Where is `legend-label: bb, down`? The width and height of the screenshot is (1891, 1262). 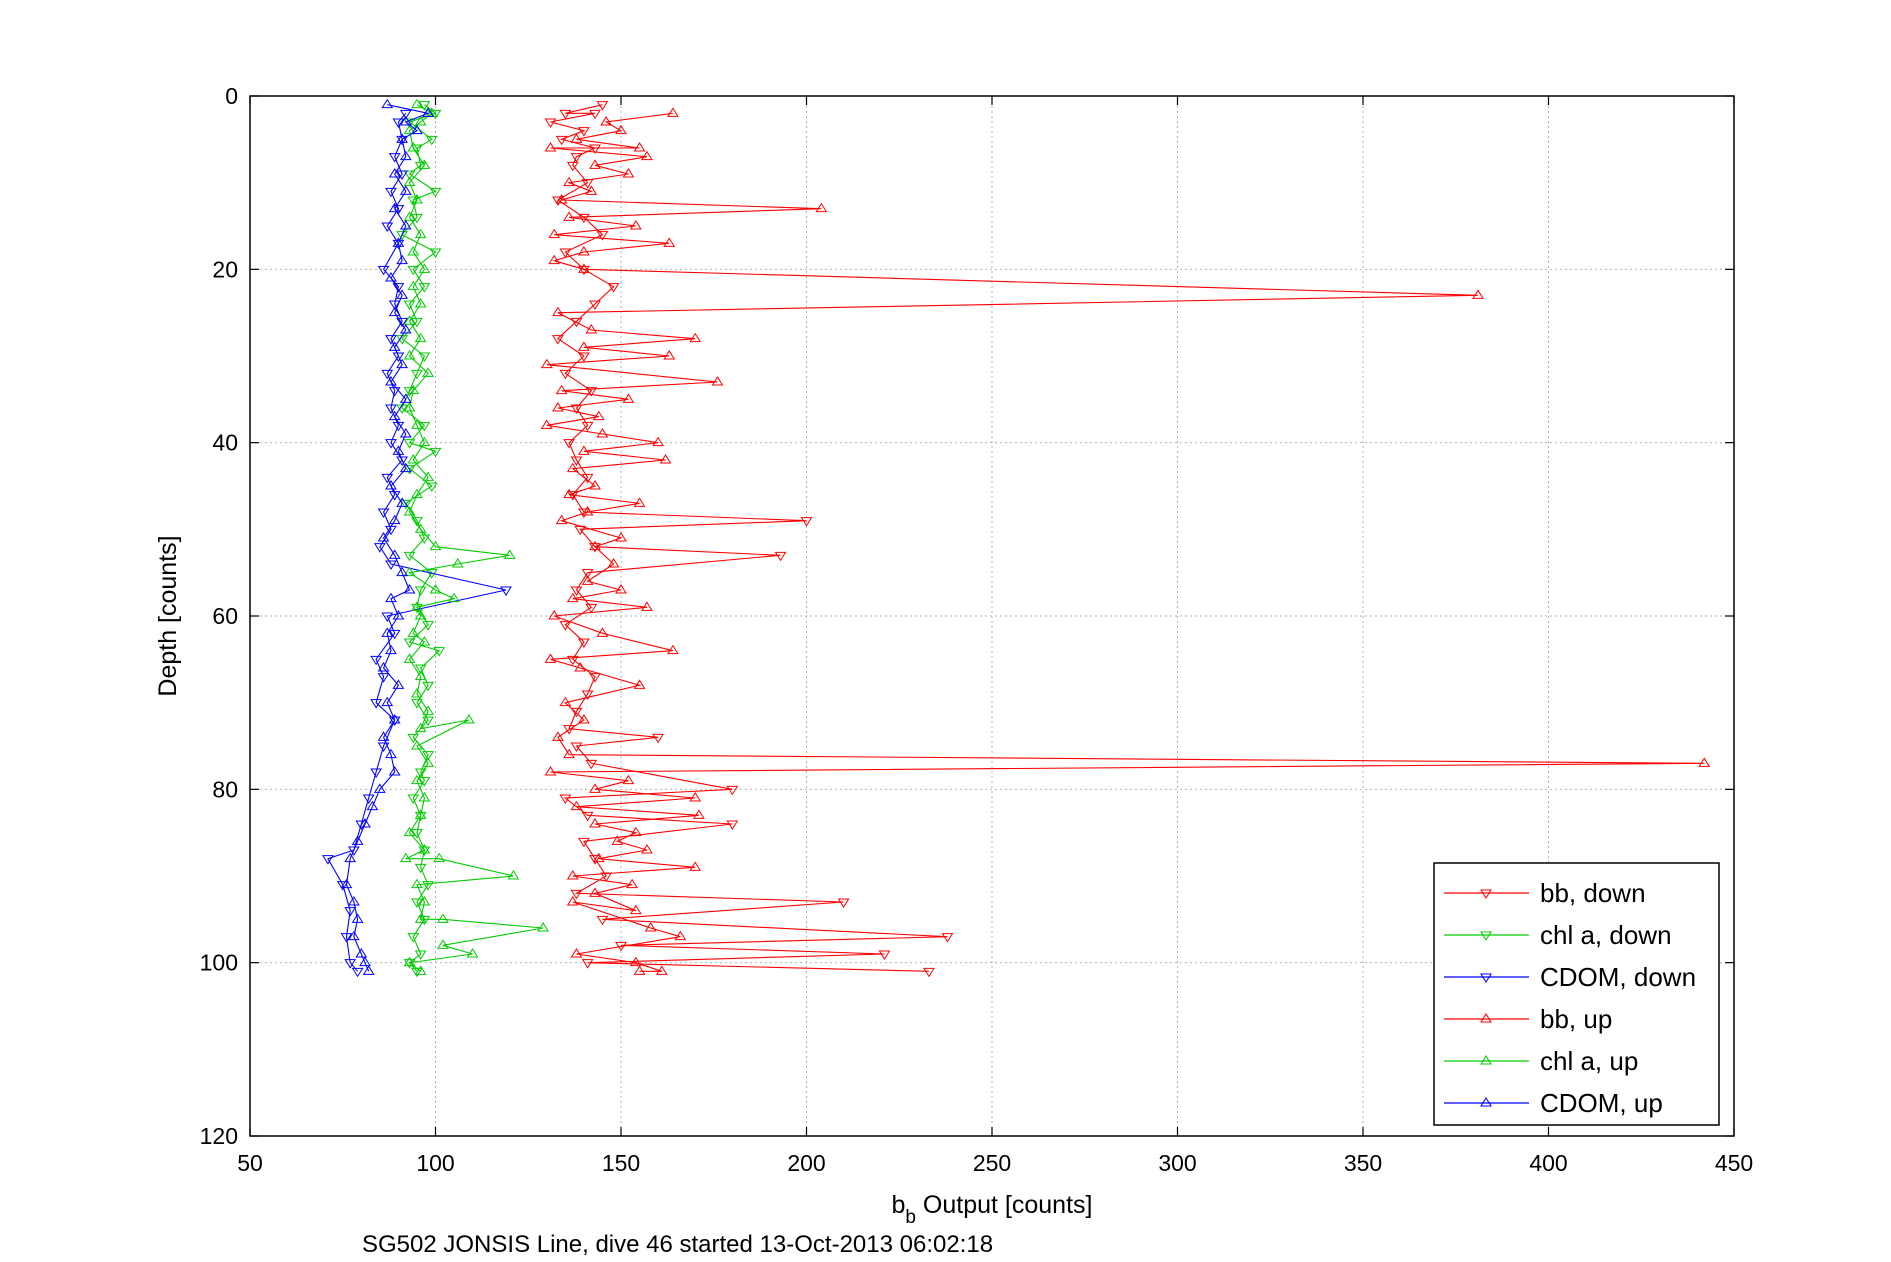 legend-label: bb, down is located at coordinates (1593, 893).